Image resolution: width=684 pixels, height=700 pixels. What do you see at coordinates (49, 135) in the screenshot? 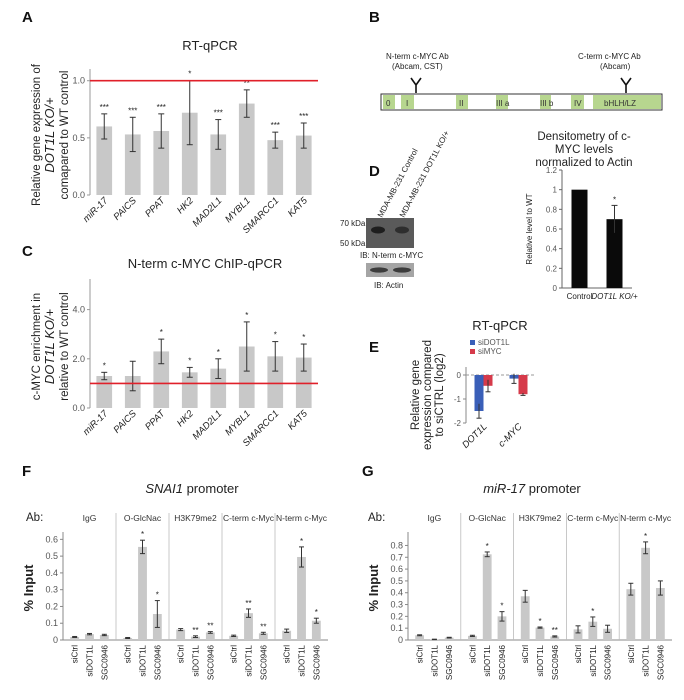
I see `y-axis-label-line2: DOT1L KO/+` at bounding box center [49, 135].